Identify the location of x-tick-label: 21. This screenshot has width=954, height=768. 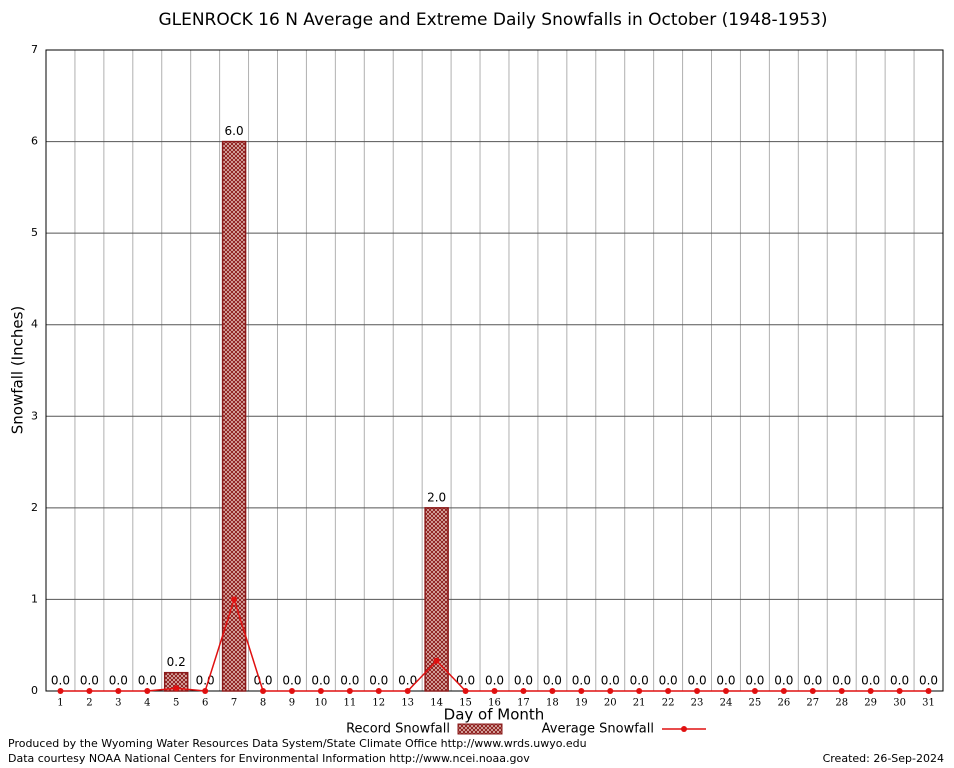
(639, 703).